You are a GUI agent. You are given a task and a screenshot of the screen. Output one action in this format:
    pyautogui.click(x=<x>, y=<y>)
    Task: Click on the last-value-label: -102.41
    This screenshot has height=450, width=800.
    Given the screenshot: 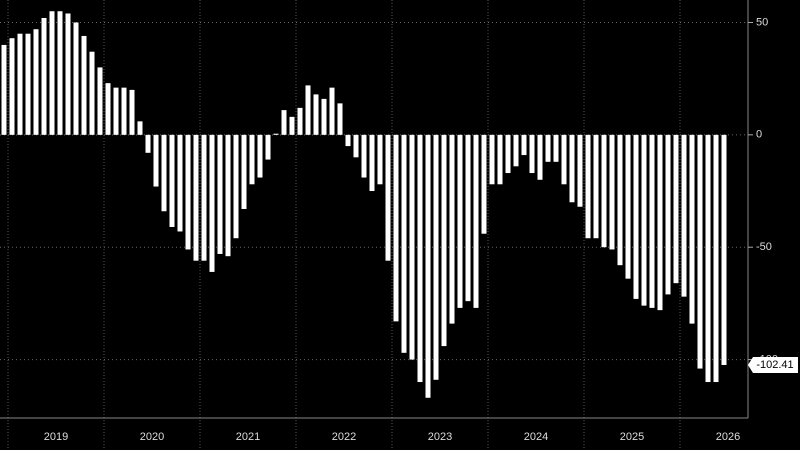 What is the action you would take?
    pyautogui.click(x=774, y=365)
    